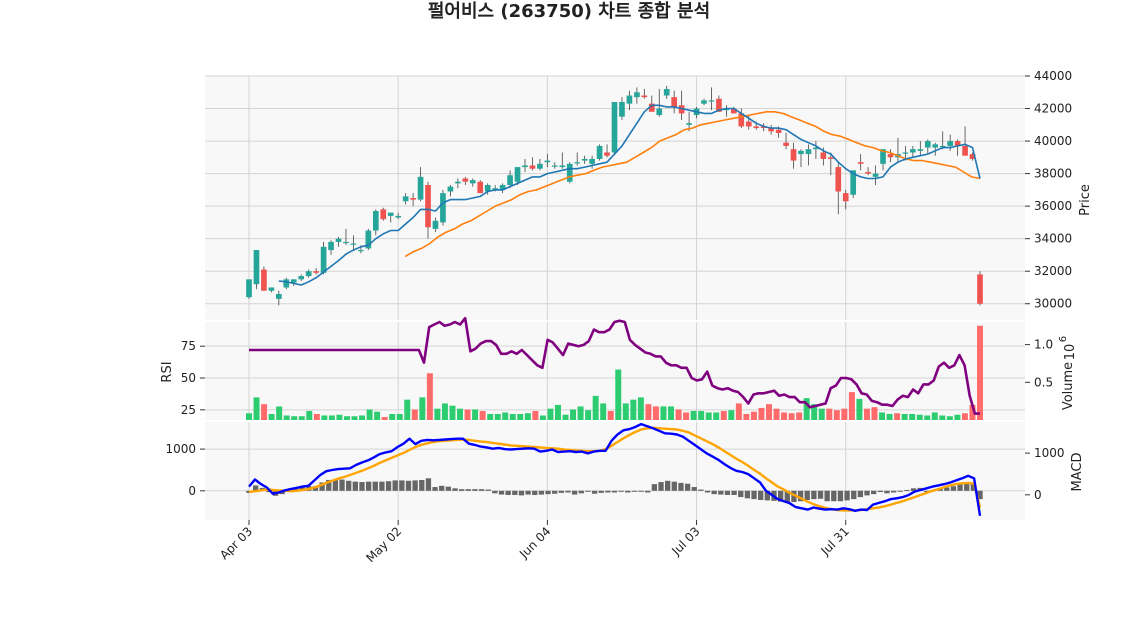 The width and height of the screenshot is (1138, 636). What do you see at coordinates (1068, 386) in the screenshot?
I see `volume-axis-label: Volume` at bounding box center [1068, 386].